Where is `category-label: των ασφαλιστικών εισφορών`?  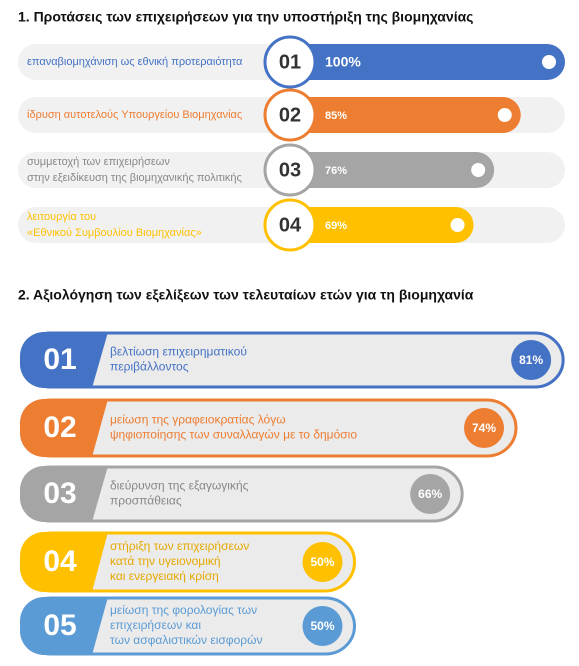
category-label: των ασφαλιστικών εισφορών is located at coordinates (186, 640).